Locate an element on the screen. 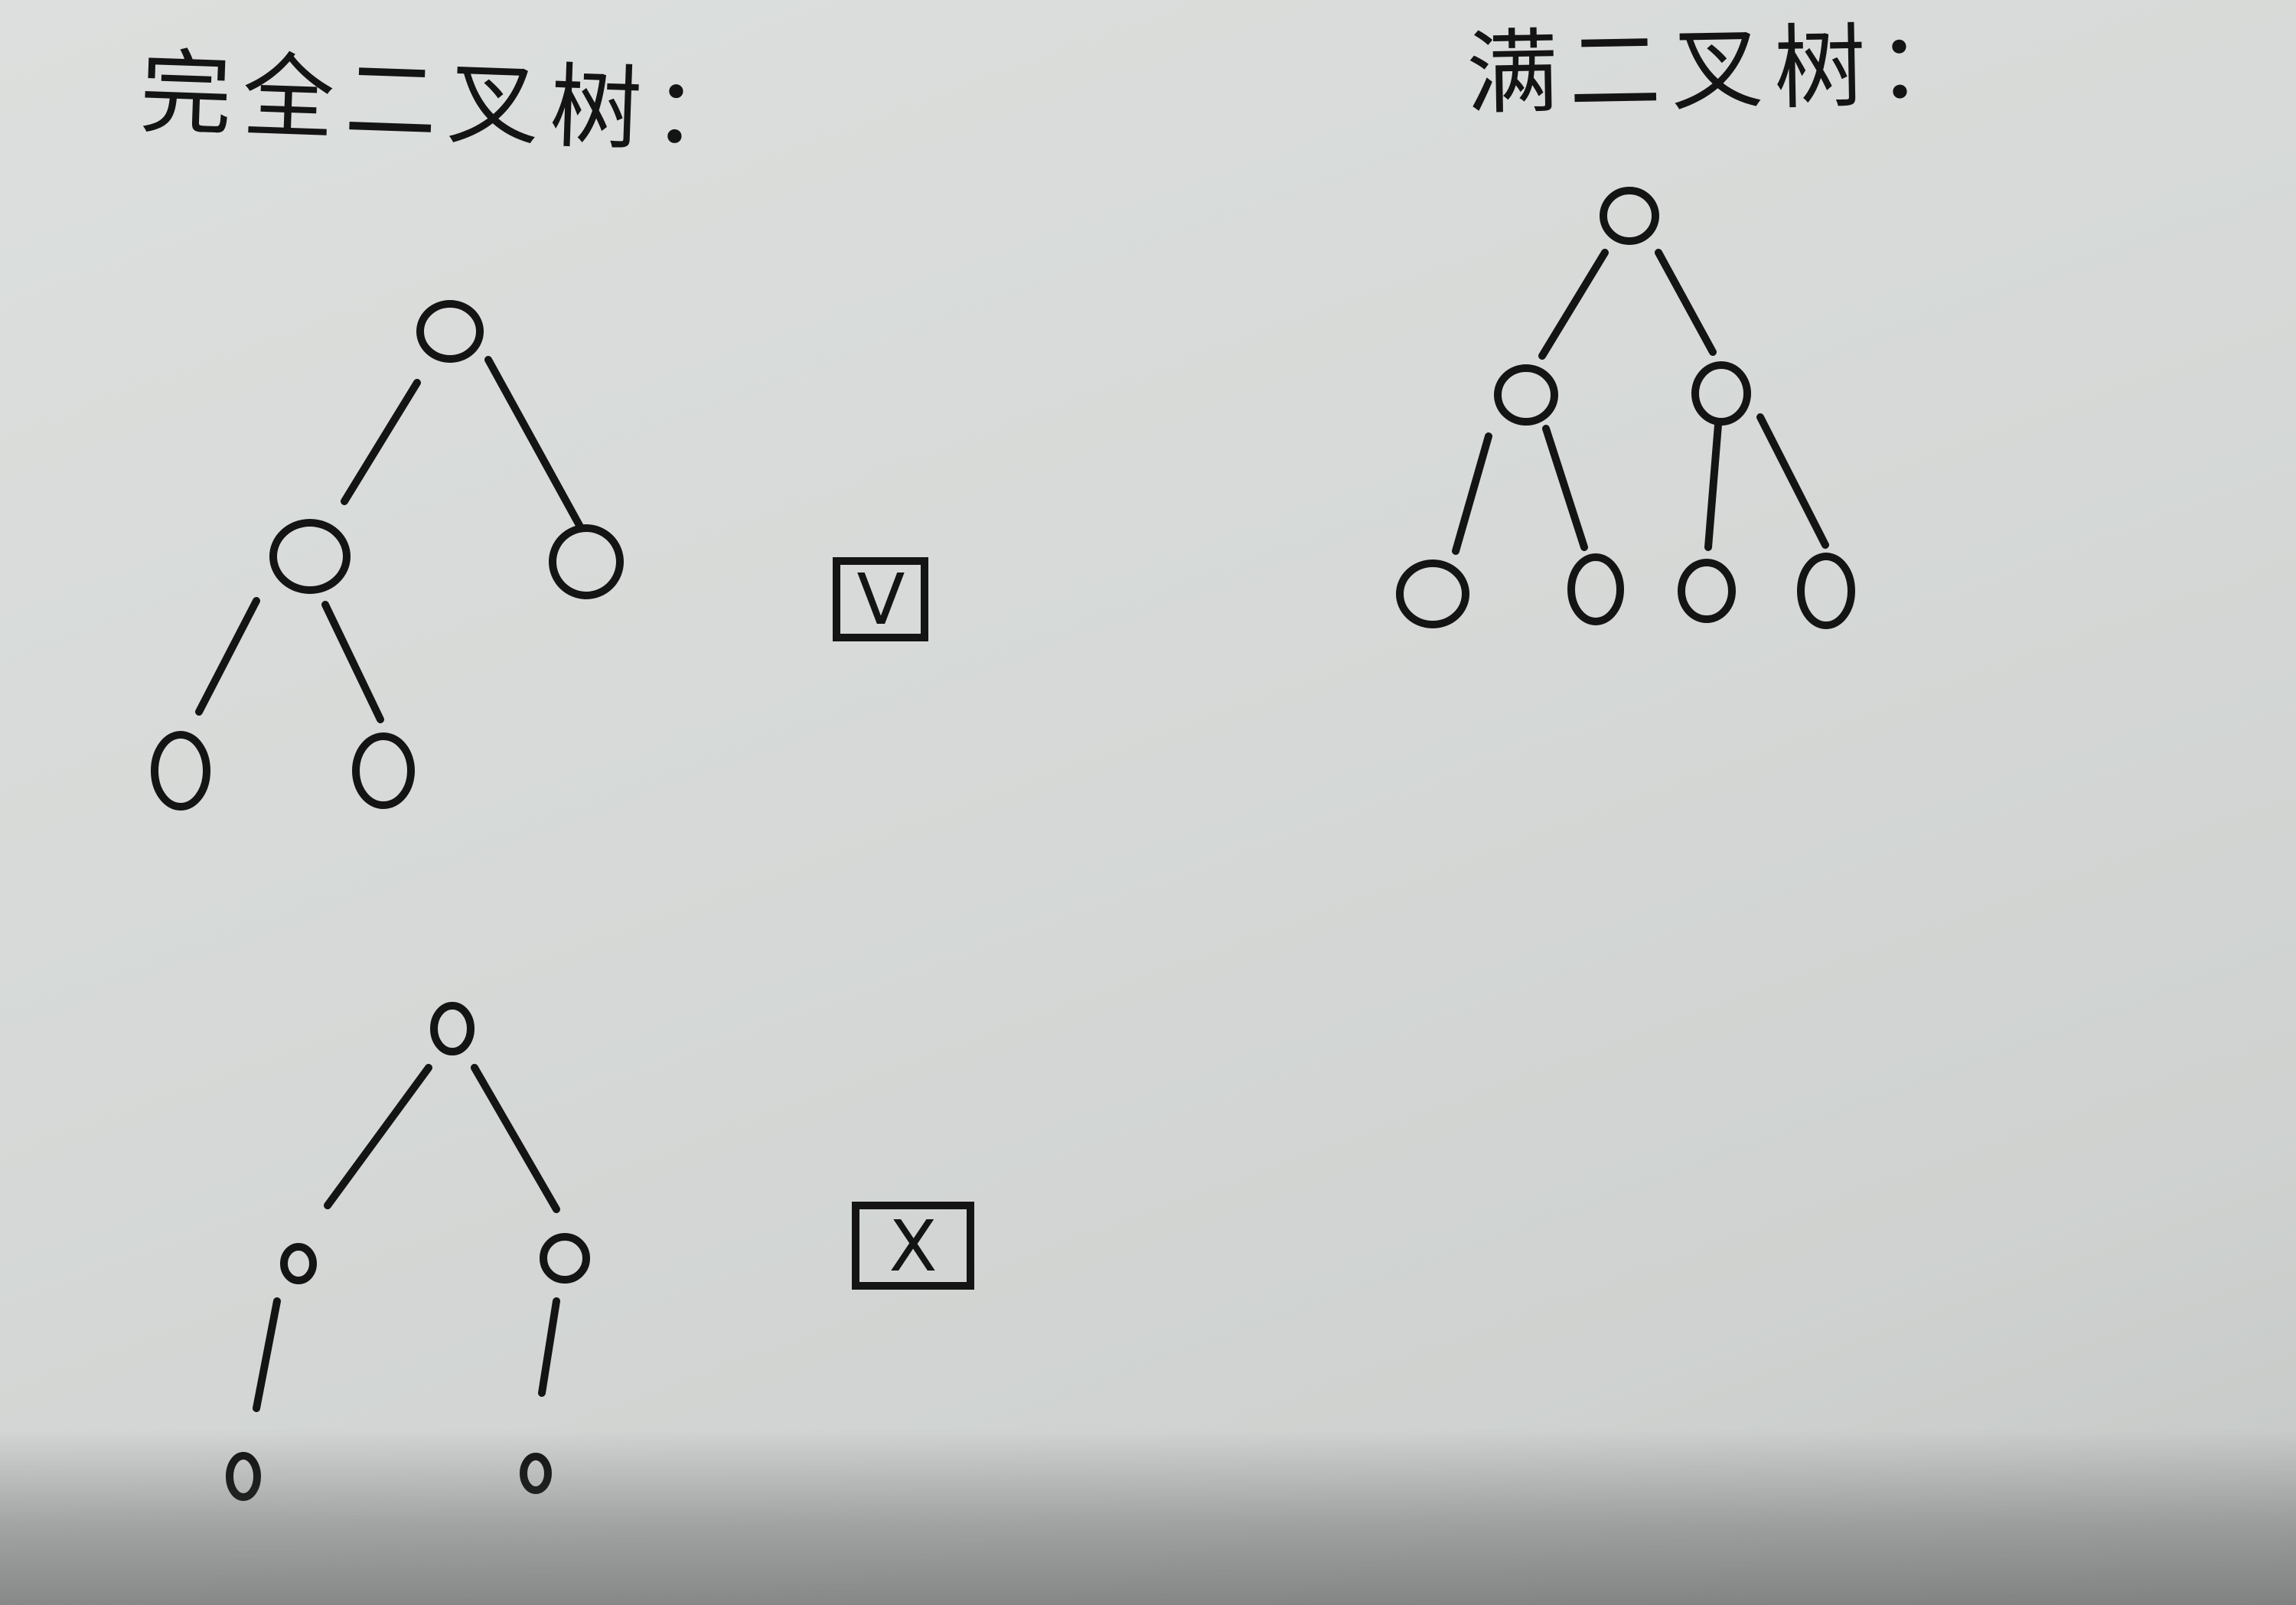 The width and height of the screenshot is (2296, 1605). invalid-mark: X is located at coordinates (913, 1246).